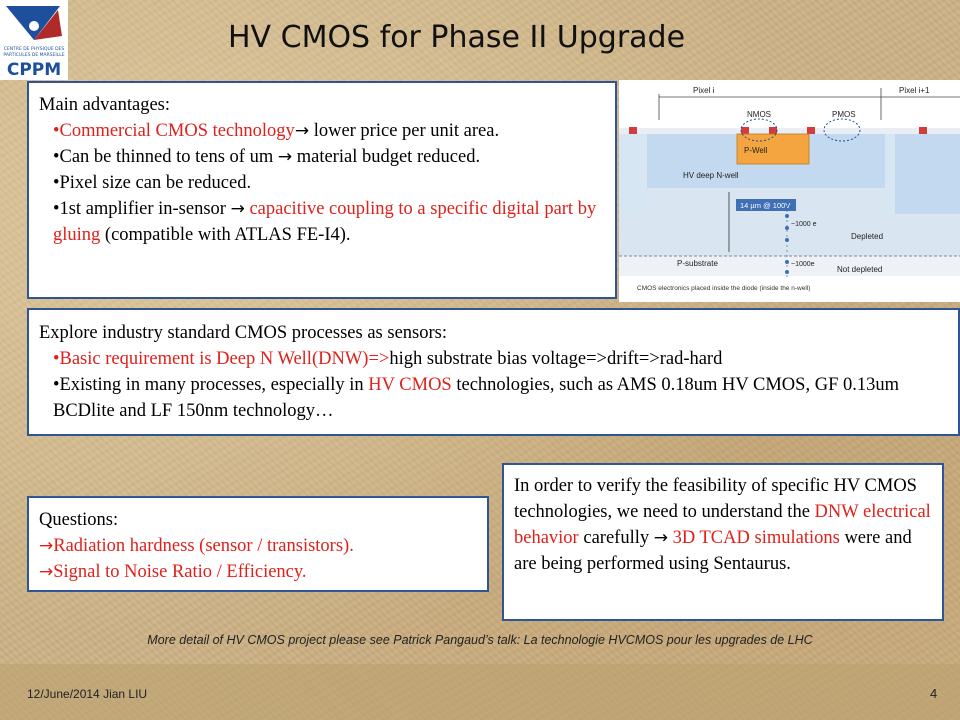 This screenshot has height=720, width=960. I want to click on question-item: →Signal to Noise Ratio / Efficiency., so click(173, 572).